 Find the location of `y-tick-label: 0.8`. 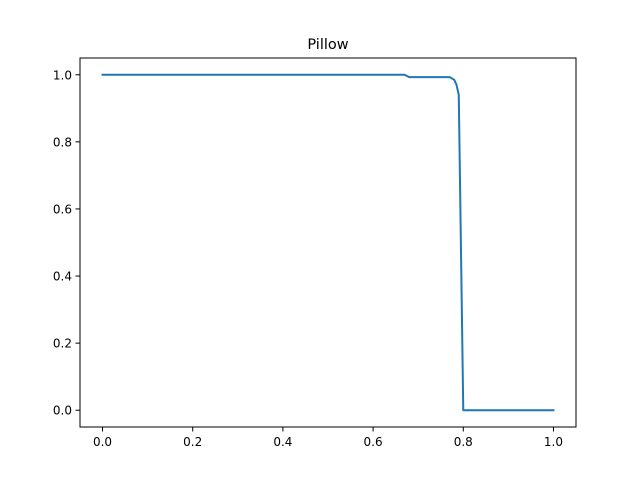

y-tick-label: 0.8 is located at coordinates (62, 142).